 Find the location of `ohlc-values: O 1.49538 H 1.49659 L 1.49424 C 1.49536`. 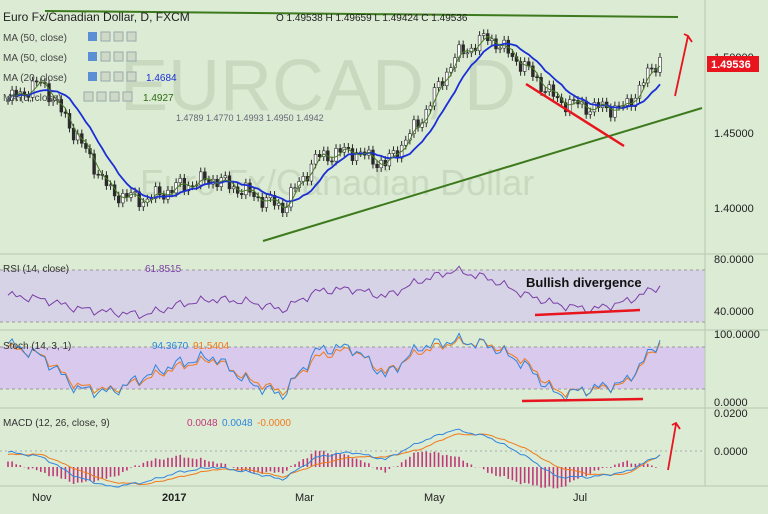

ohlc-values: O 1.49538 H 1.49659 L 1.49424 C 1.49536 is located at coordinates (372, 18).